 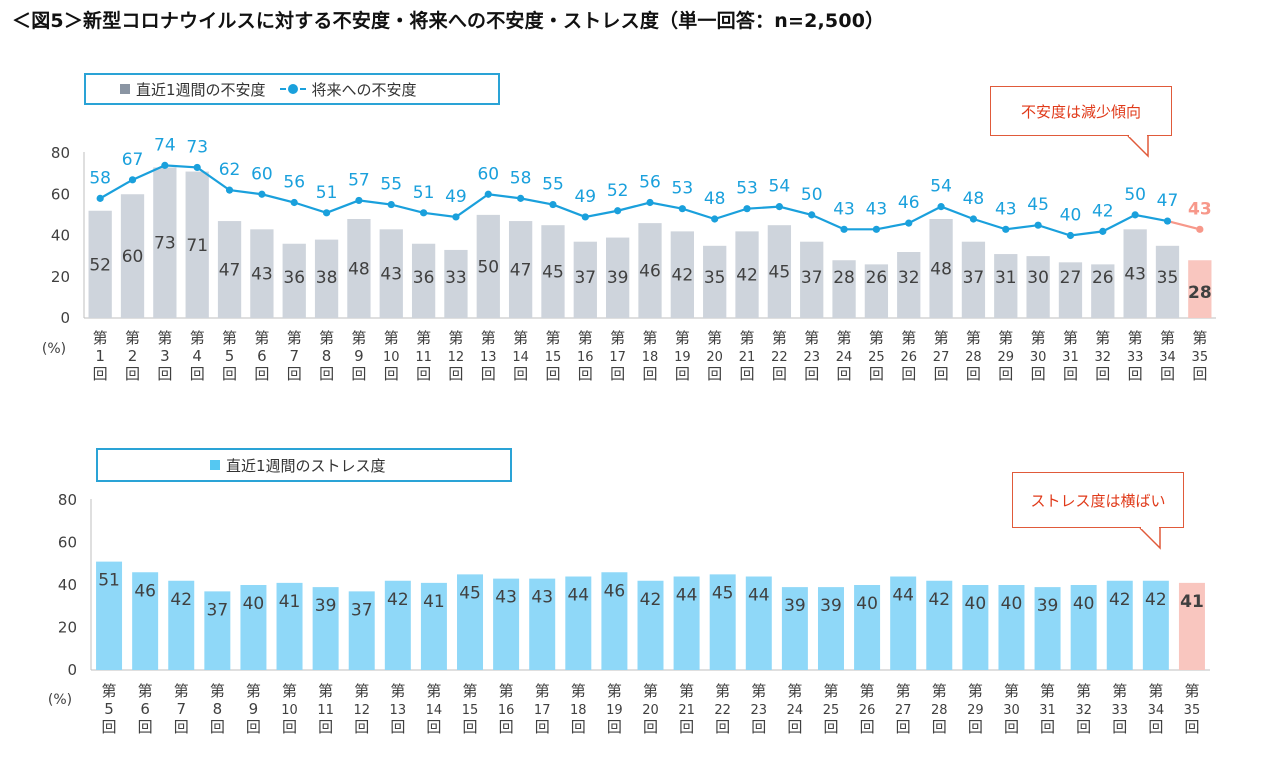 I want to click on callout-tail-mask, so click(x=1150, y=527).